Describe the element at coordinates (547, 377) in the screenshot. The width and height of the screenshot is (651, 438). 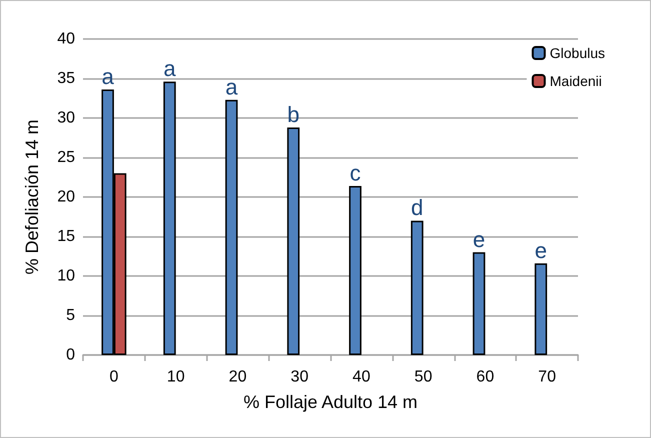
I see `x-tick-label: 70` at that location.